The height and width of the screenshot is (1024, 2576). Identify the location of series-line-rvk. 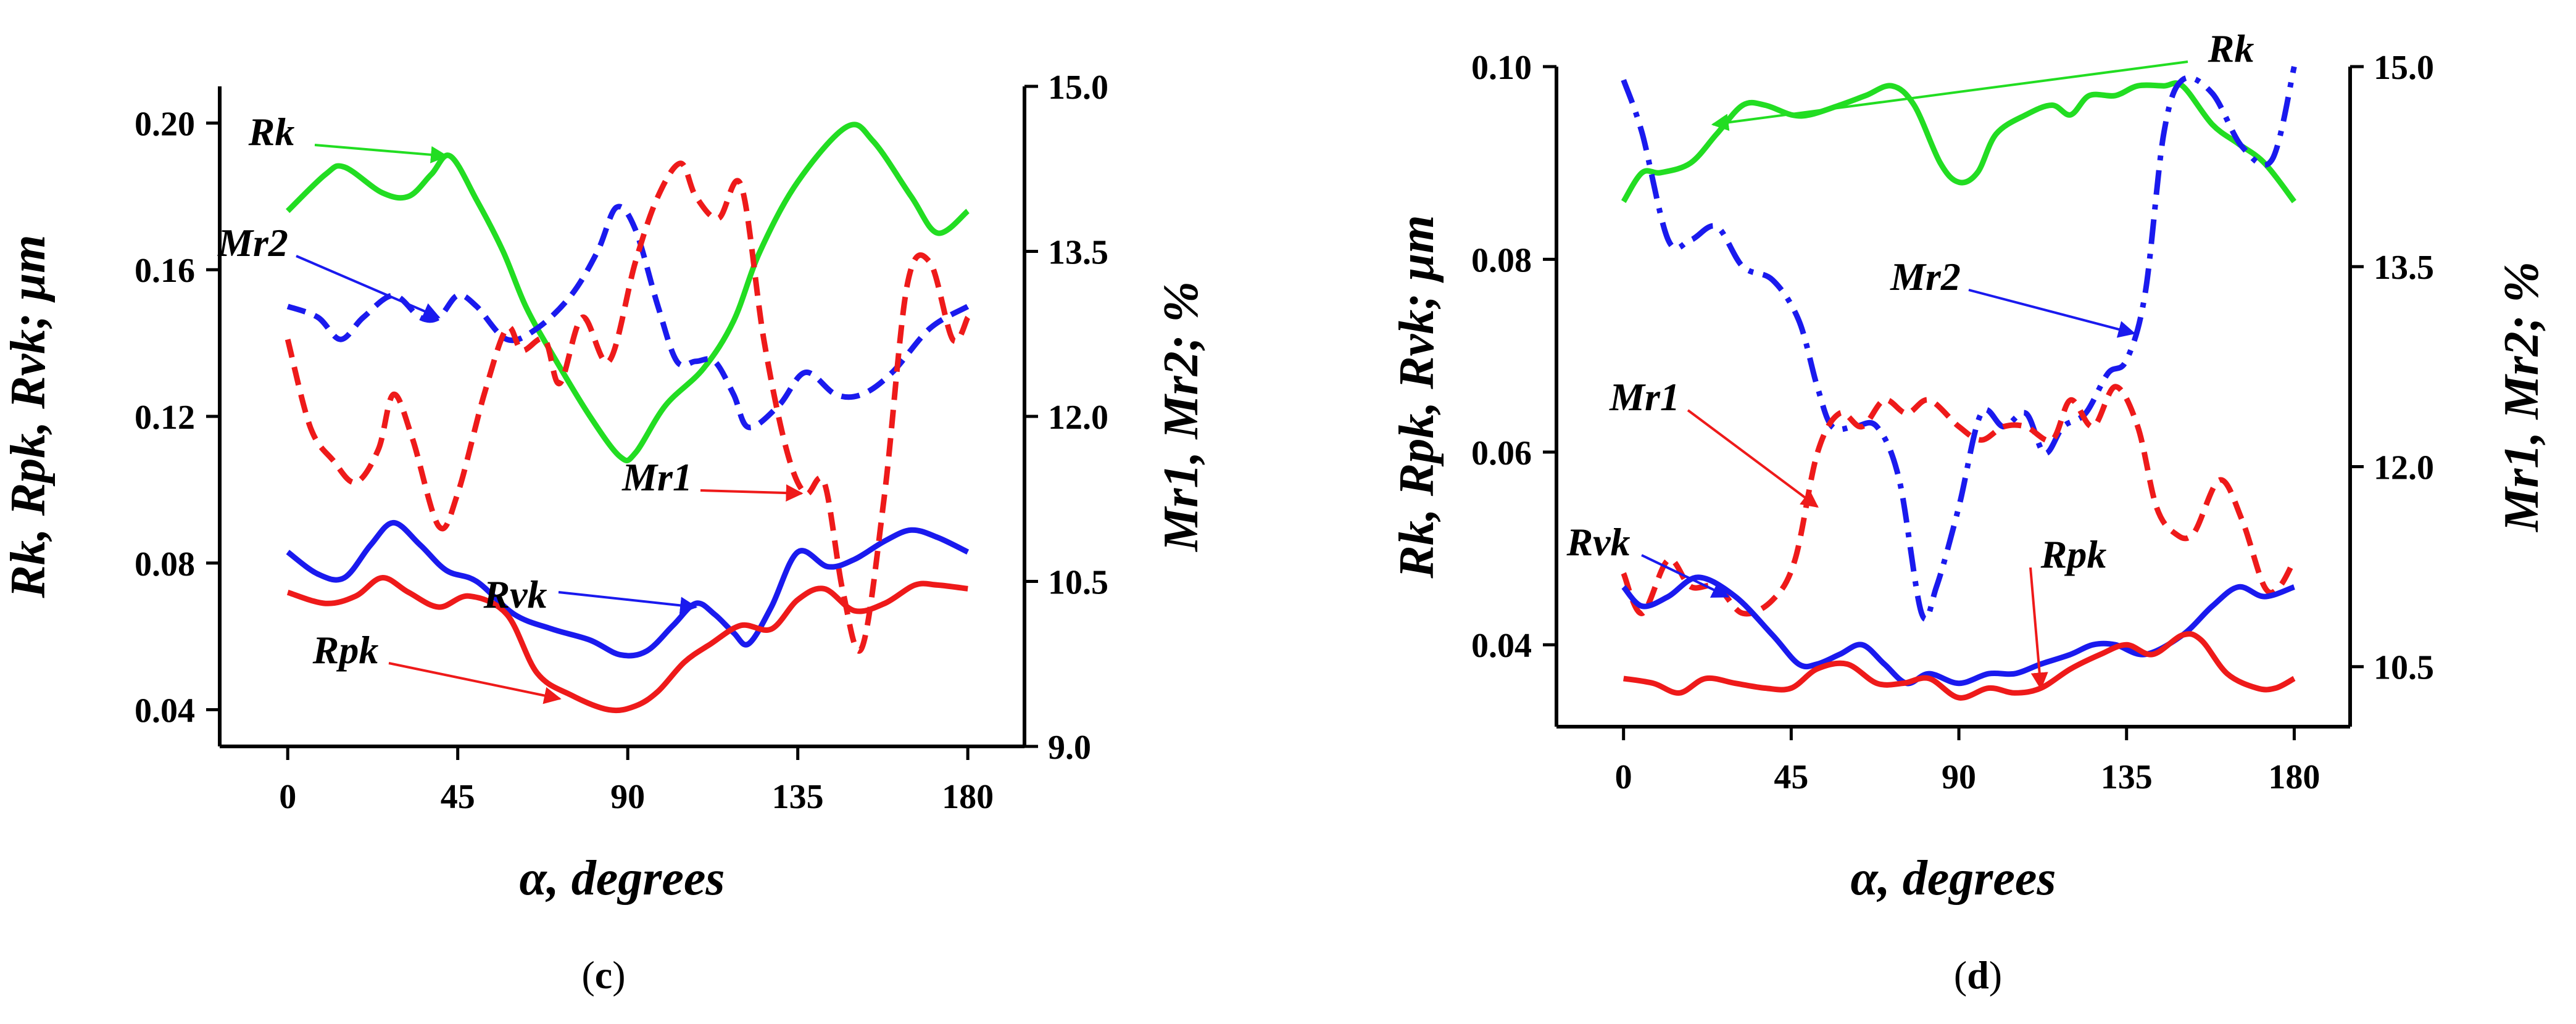
(628, 589).